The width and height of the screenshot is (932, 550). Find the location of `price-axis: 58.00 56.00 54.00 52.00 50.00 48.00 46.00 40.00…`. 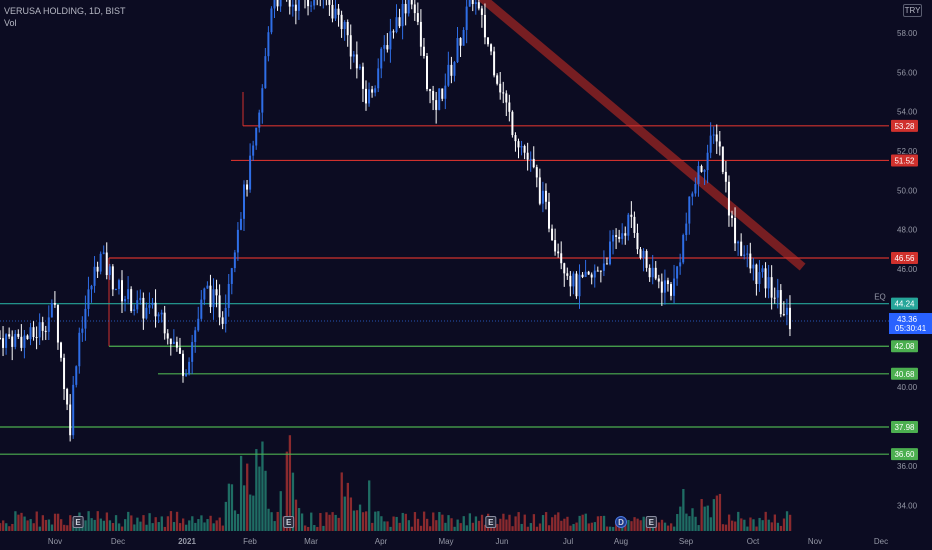

price-axis: 58.00 56.00 54.00 52.00 50.00 48.00 46.00 40.00… is located at coordinates (907, 269).